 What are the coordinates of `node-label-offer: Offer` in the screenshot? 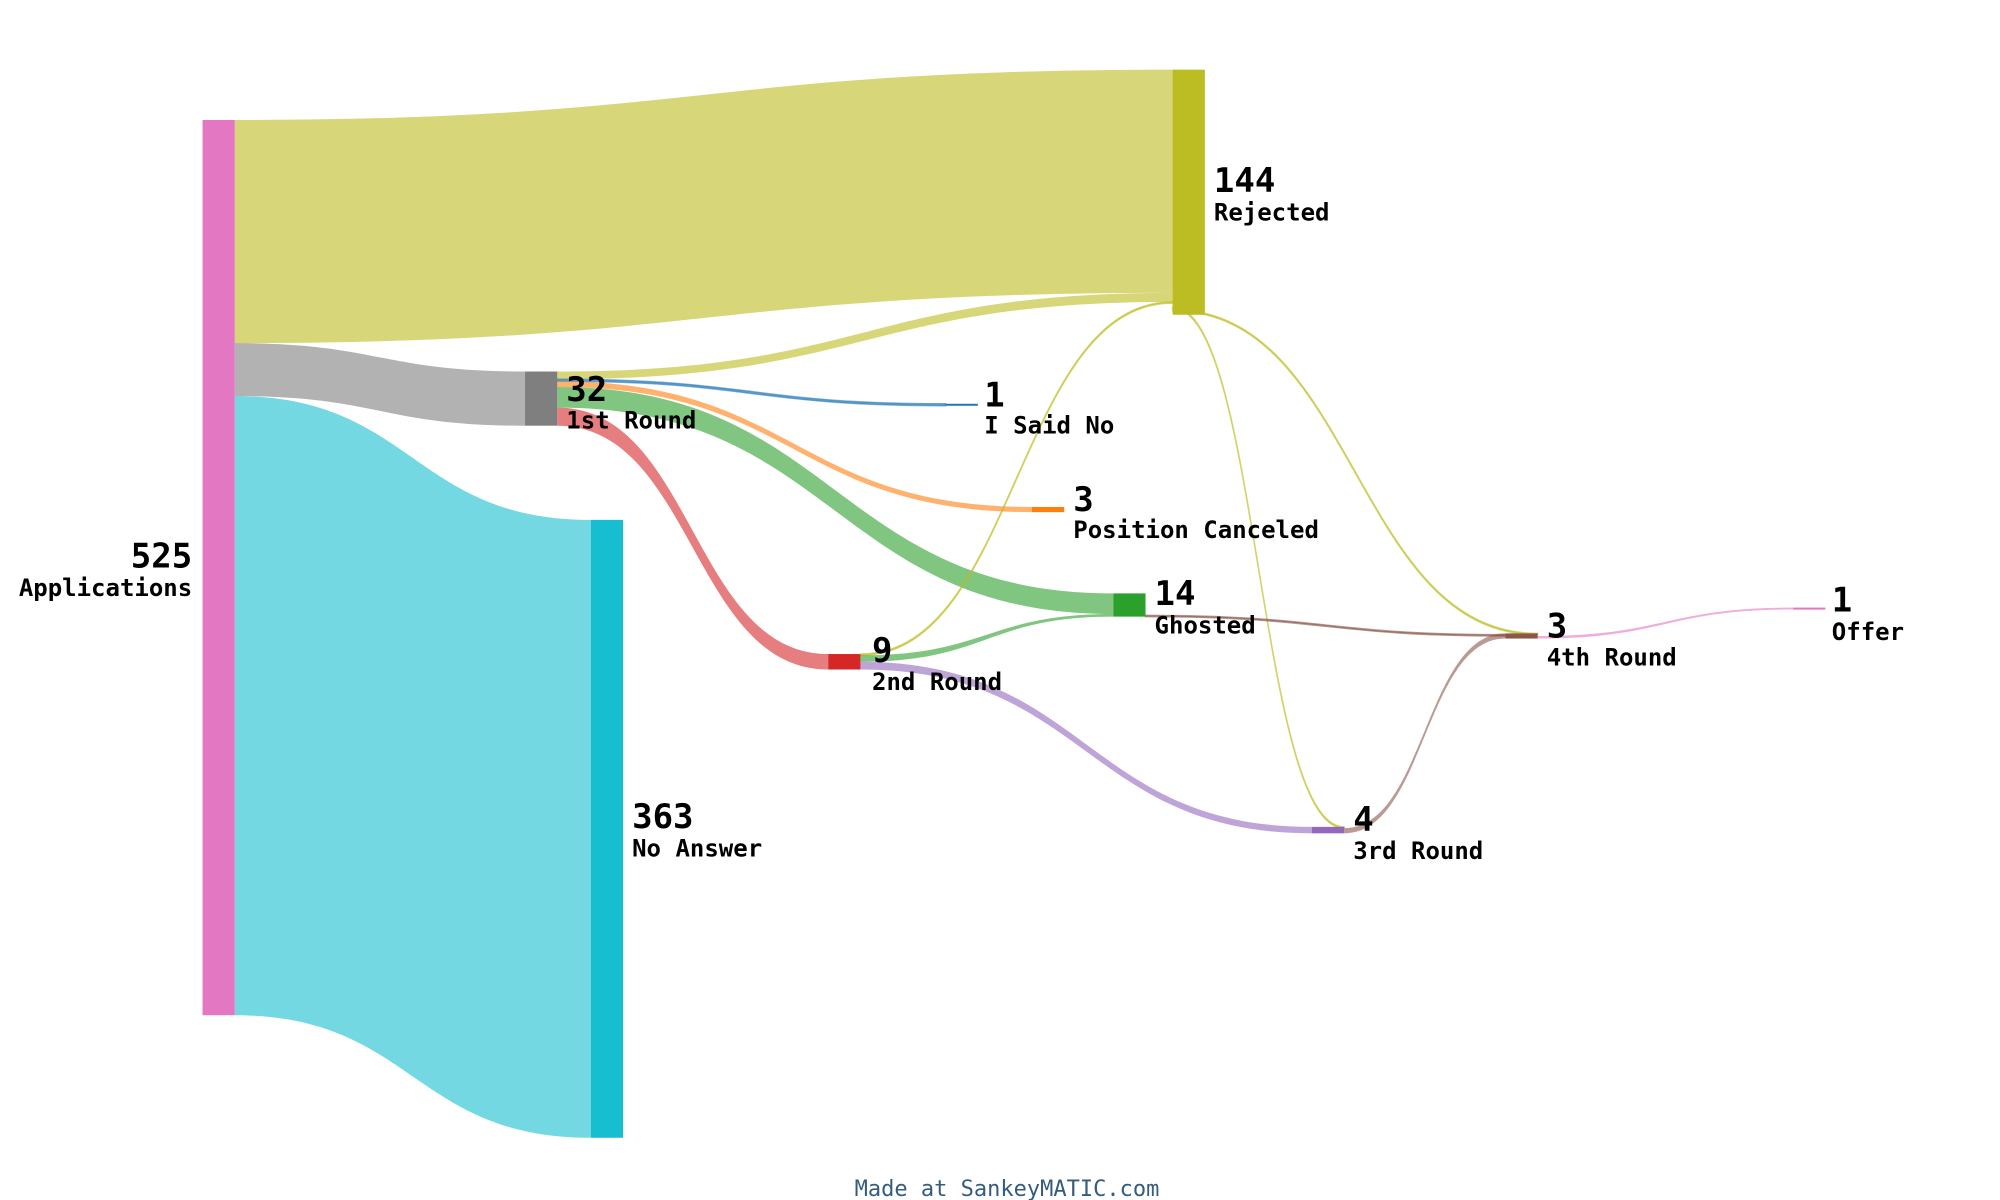 It's located at (1868, 632).